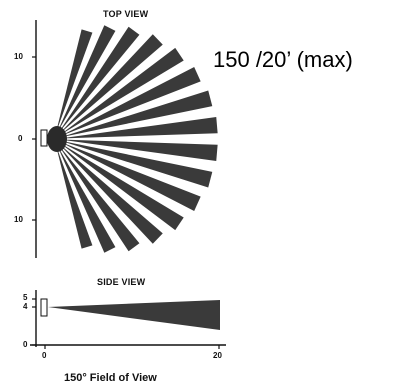 The width and height of the screenshot is (400, 389). What do you see at coordinates (44, 355) in the screenshot?
I see `side-view-xtick-label-0: 0` at bounding box center [44, 355].